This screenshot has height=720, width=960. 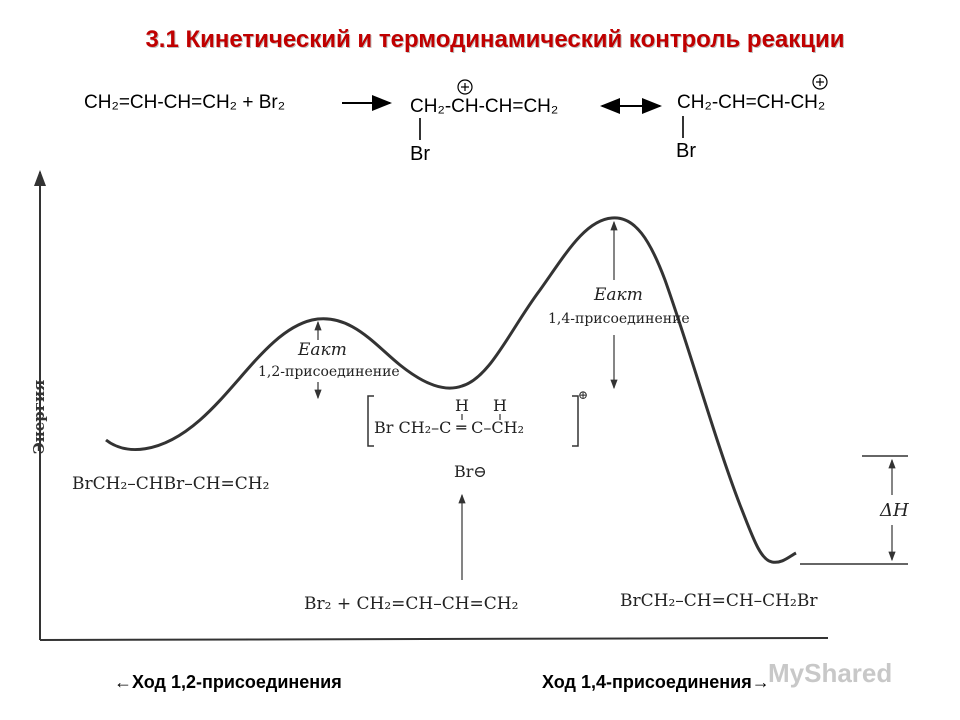 What do you see at coordinates (322, 350) in the screenshot?
I see `ea12-label: Eакт` at bounding box center [322, 350].